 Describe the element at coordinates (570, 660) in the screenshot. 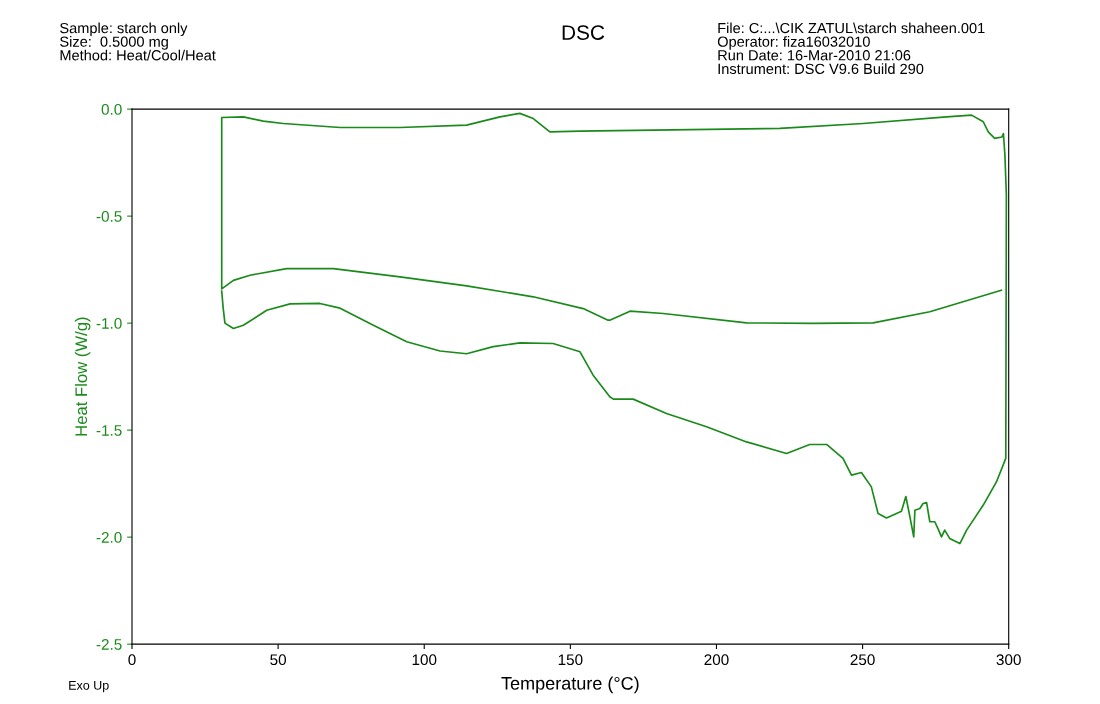

I see `x-tick-label: 150` at that location.